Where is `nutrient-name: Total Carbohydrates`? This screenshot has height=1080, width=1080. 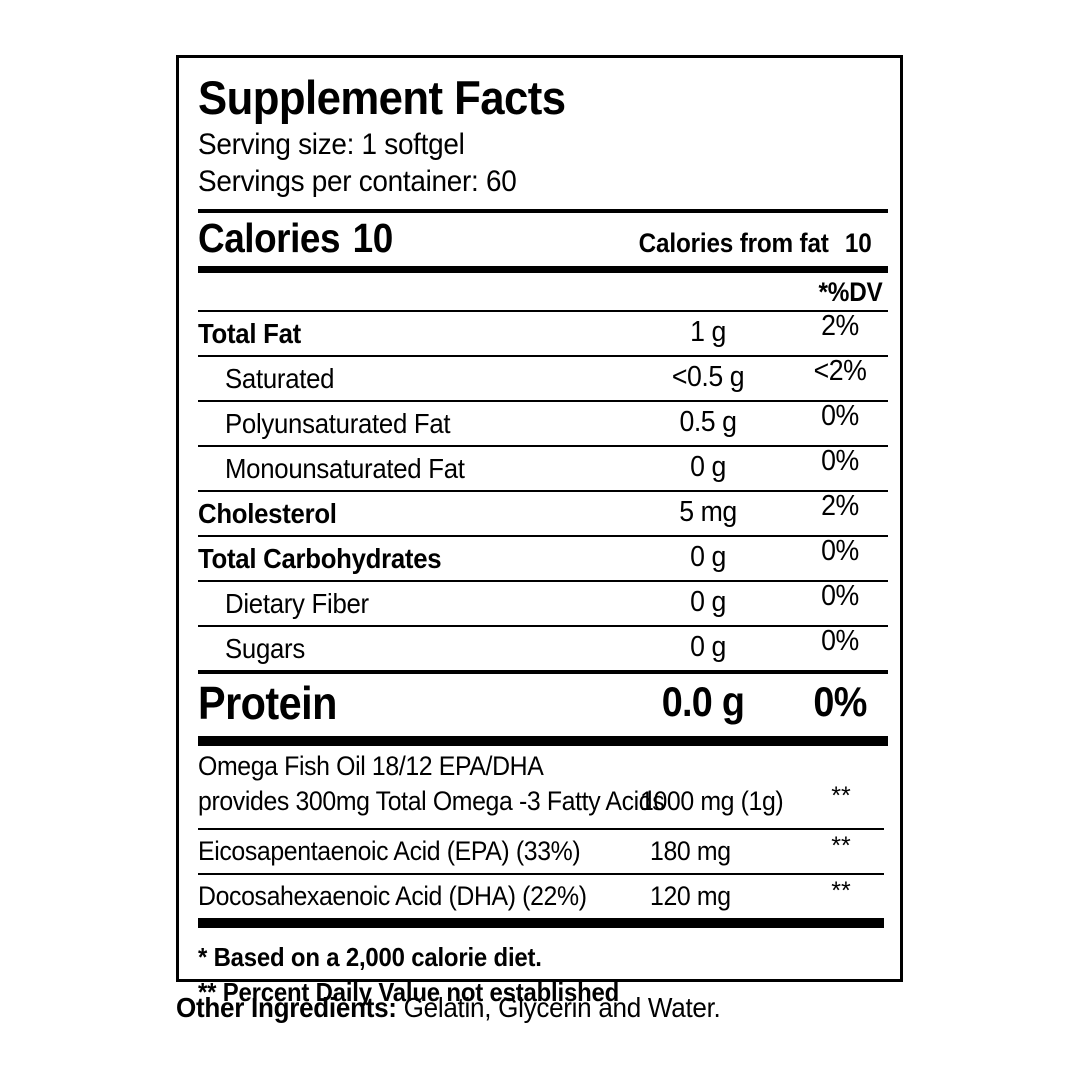
nutrient-name: Total Carbohydrates is located at coordinates (320, 559).